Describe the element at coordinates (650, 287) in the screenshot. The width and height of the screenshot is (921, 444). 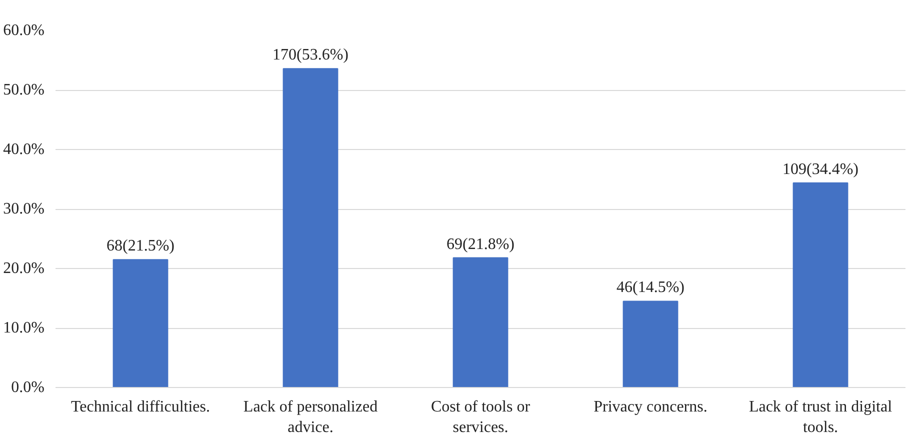
I see `data-label: 46(14.5%)` at that location.